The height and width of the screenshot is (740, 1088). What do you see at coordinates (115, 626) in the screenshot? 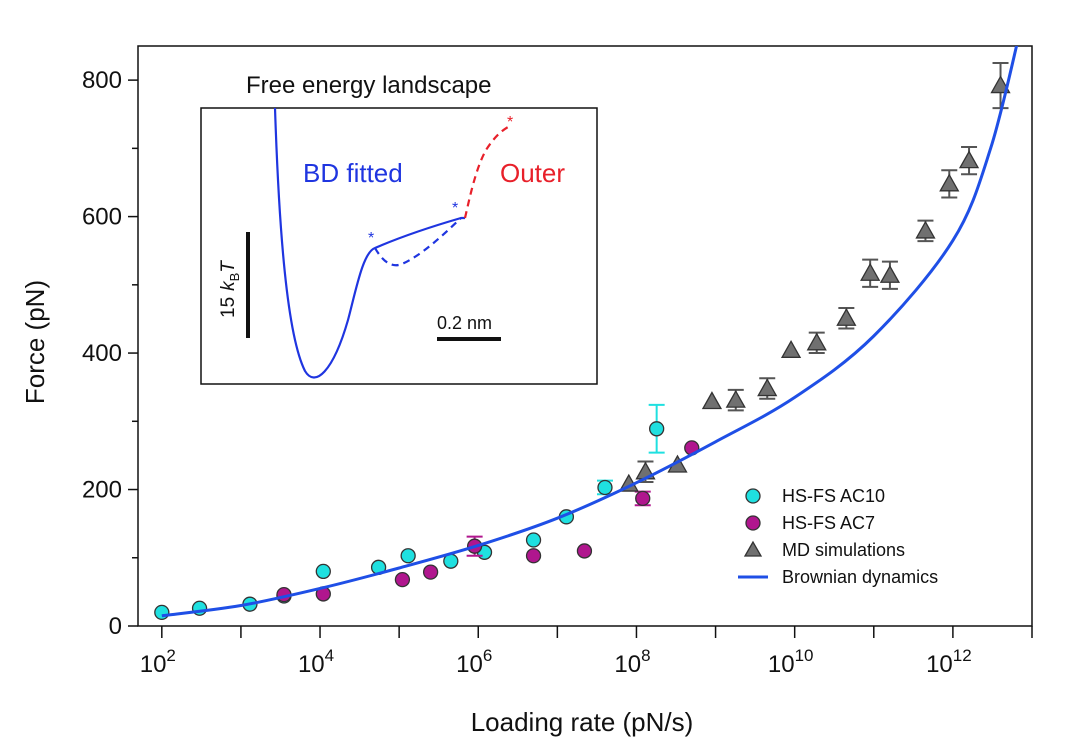
I see `y-tick-label-0: 0` at bounding box center [115, 626].